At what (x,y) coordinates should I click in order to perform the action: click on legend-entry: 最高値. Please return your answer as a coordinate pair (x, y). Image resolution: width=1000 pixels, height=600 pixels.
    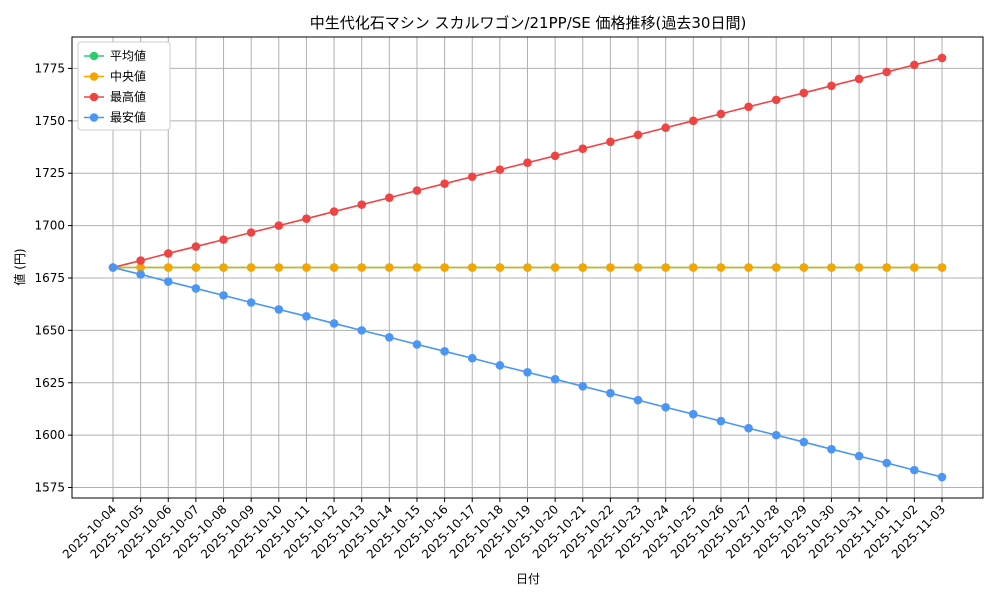
    Looking at the image, I should click on (115, 96).